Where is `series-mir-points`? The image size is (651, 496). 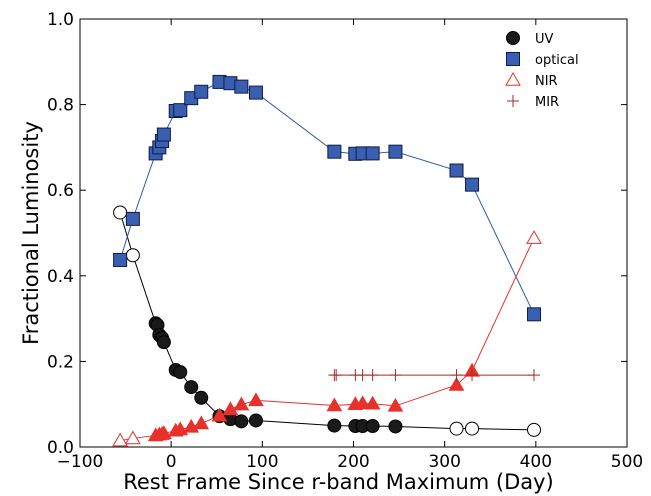
series-mir-points is located at coordinates (434, 375).